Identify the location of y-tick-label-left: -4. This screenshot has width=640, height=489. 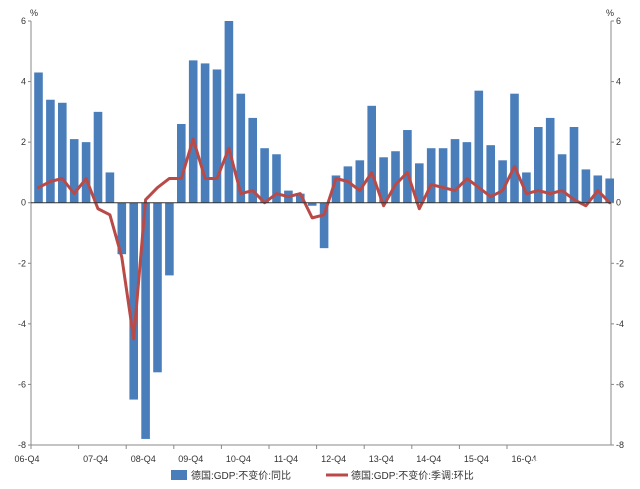
(22, 324).